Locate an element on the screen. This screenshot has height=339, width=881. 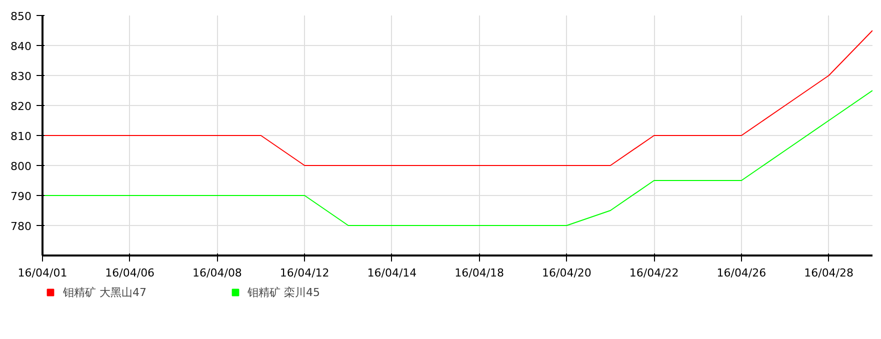
x-tick-label: 16/04/06 is located at coordinates (130, 273).